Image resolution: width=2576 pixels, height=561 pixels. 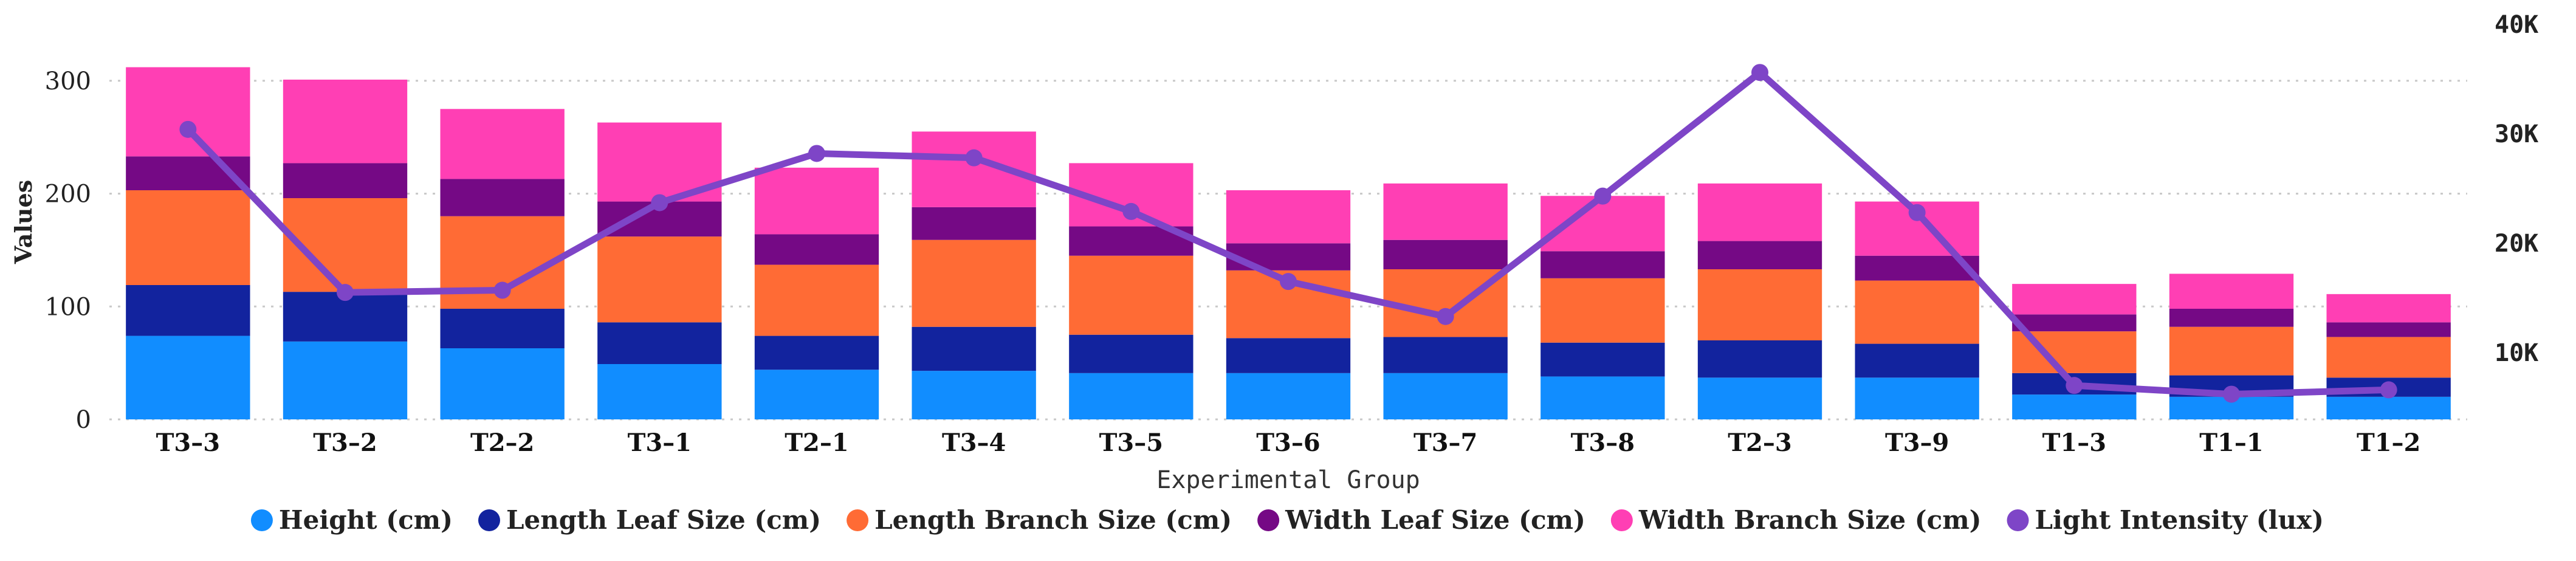 I want to click on legend-label: Height (cm), so click(x=366, y=520).